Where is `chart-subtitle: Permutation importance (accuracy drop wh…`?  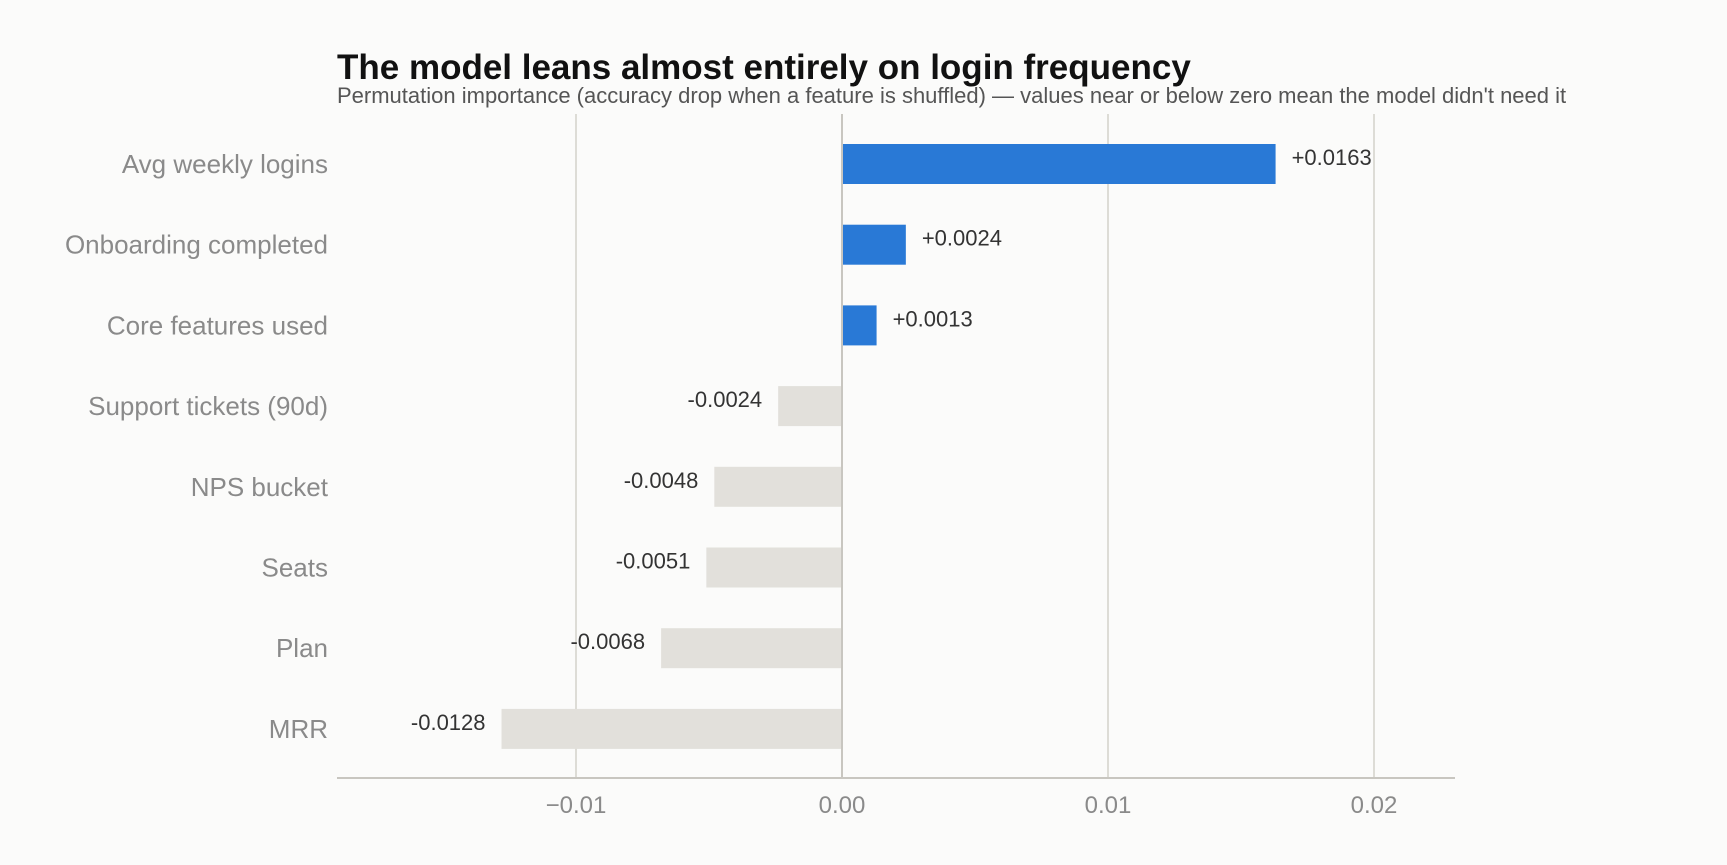 chart-subtitle: Permutation importance (accuracy drop wh… is located at coordinates (951, 95).